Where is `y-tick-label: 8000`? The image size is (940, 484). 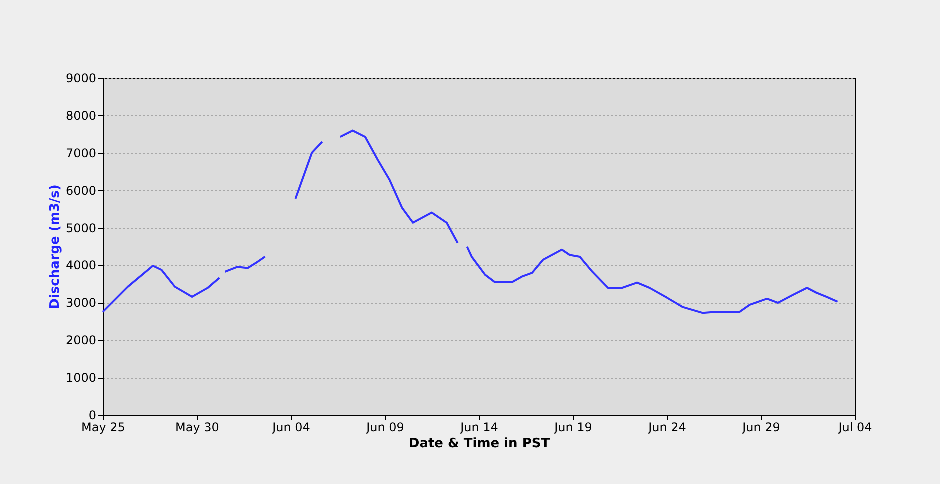
y-tick-label: 8000 is located at coordinates (81, 115).